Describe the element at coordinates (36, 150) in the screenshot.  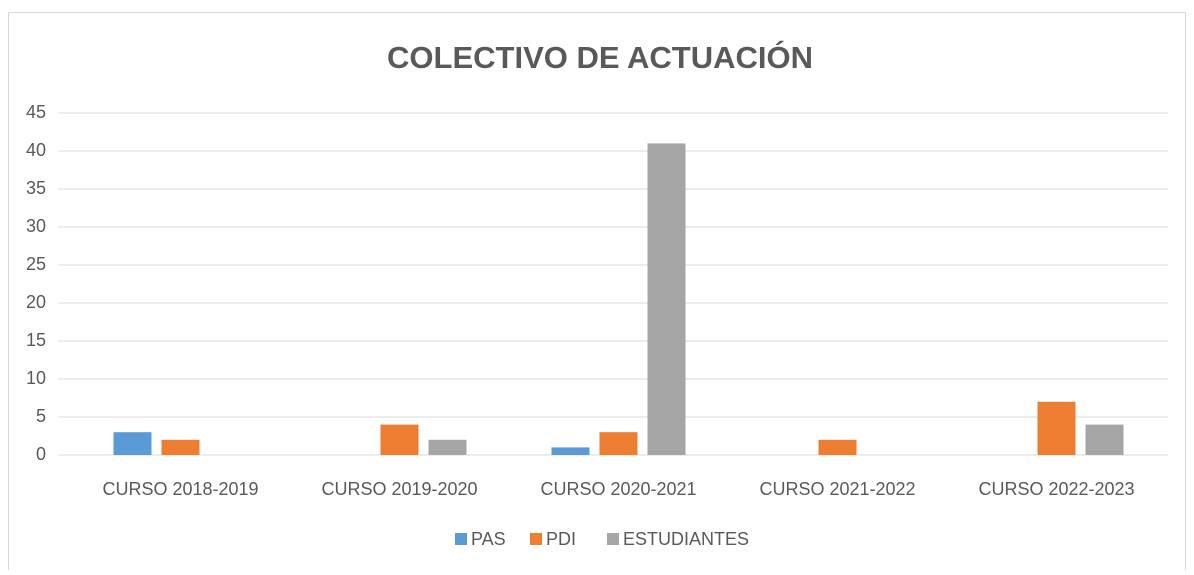
I see `y-tick-label: 40` at that location.